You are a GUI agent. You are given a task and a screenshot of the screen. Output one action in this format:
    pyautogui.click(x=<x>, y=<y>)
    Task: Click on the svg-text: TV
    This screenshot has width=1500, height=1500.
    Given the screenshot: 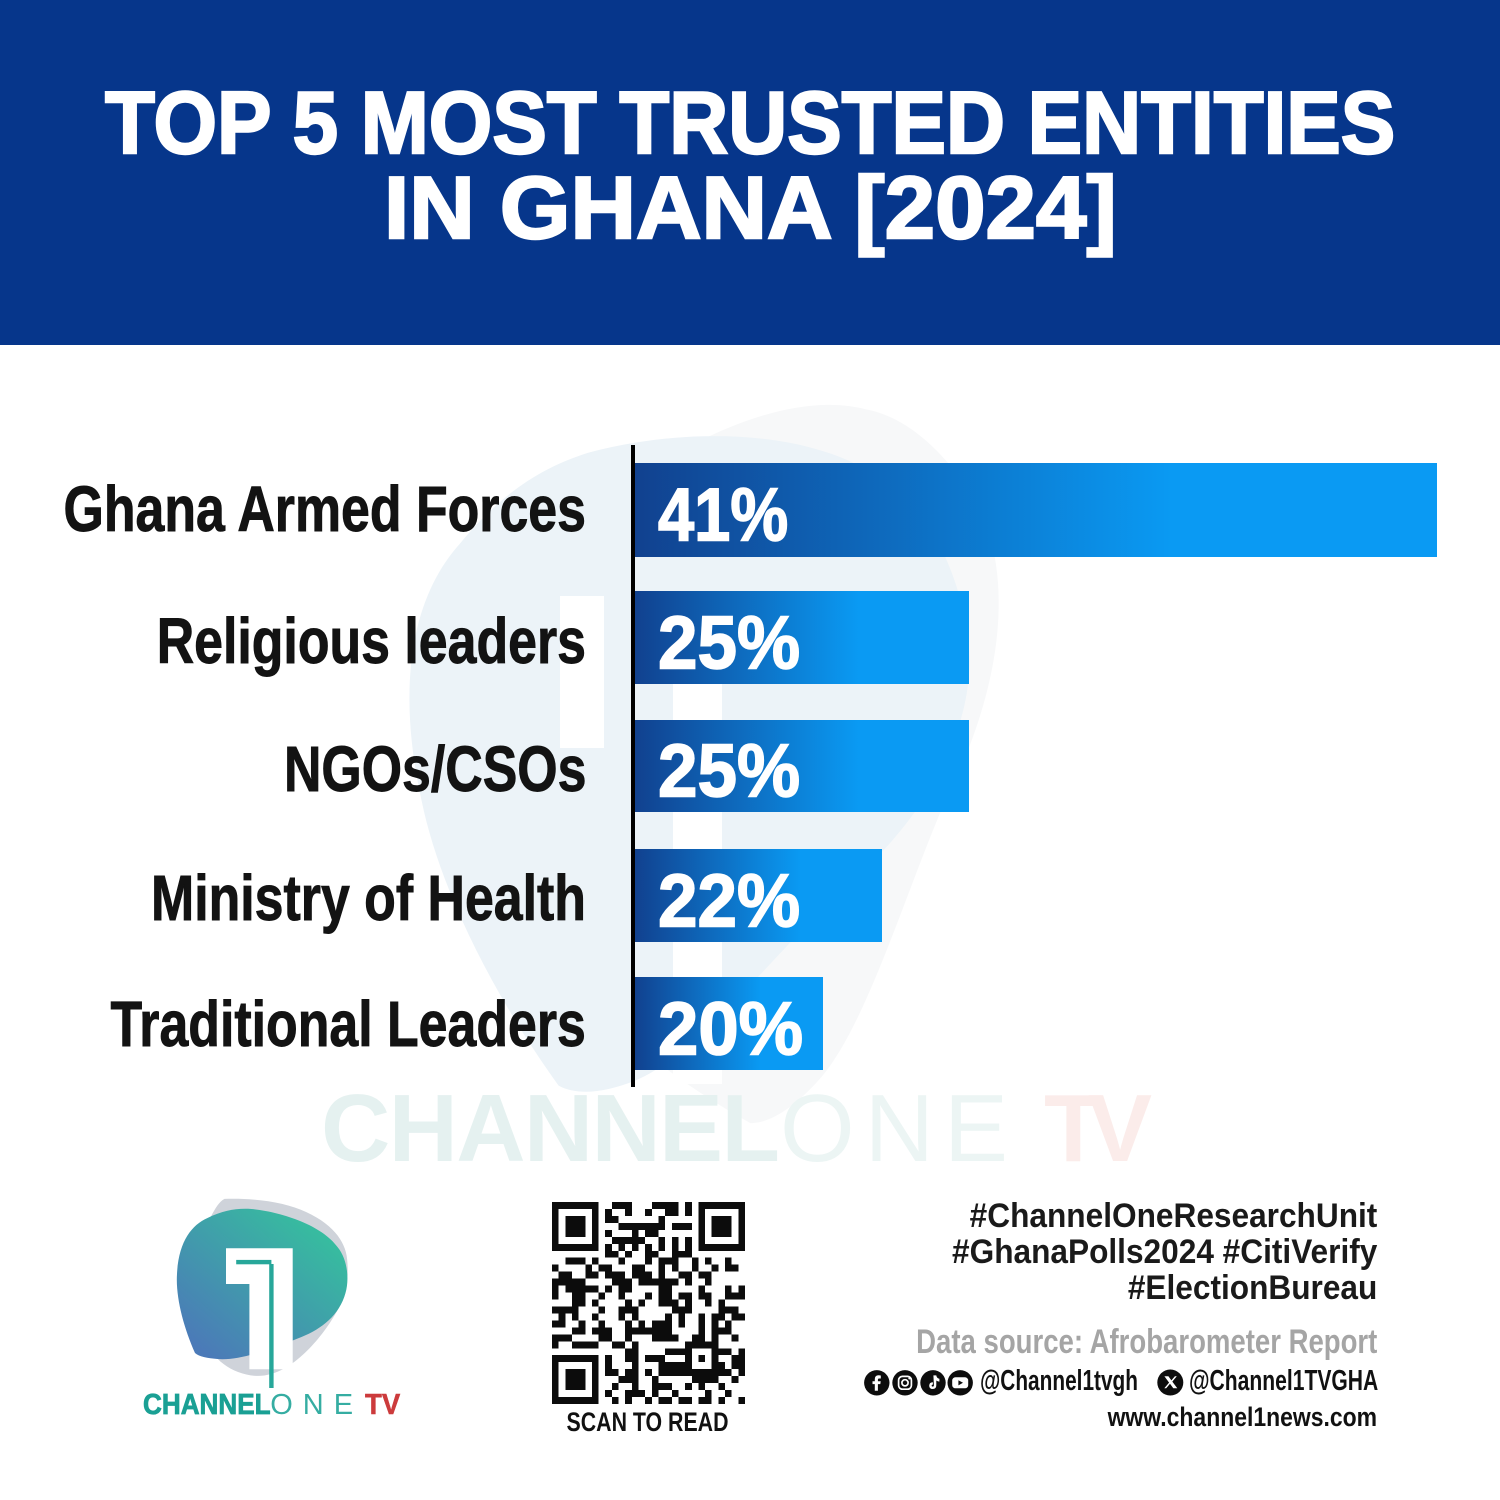 What is the action you would take?
    pyautogui.click(x=1098, y=1128)
    